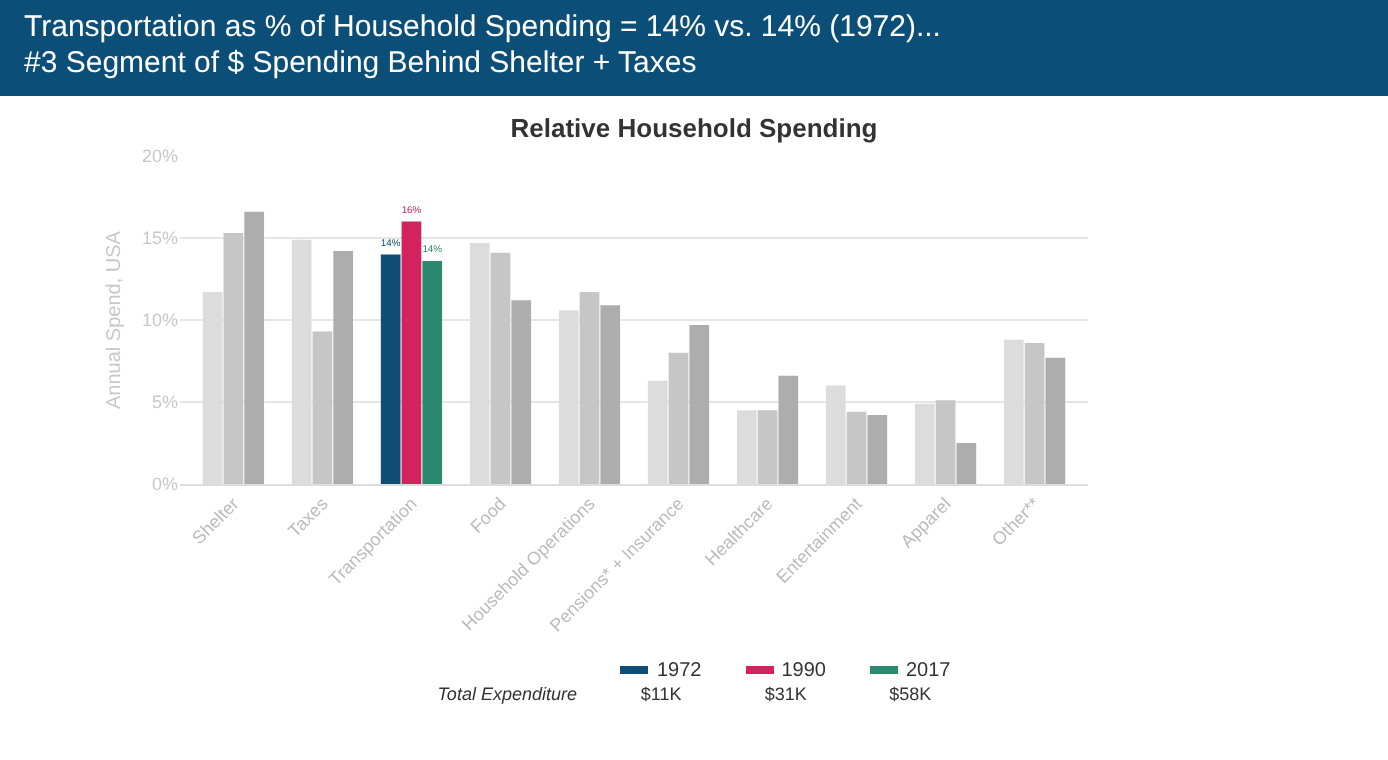 The image size is (1388, 760). What do you see at coordinates (678, 671) in the screenshot?
I see `legend-label: 1972` at bounding box center [678, 671].